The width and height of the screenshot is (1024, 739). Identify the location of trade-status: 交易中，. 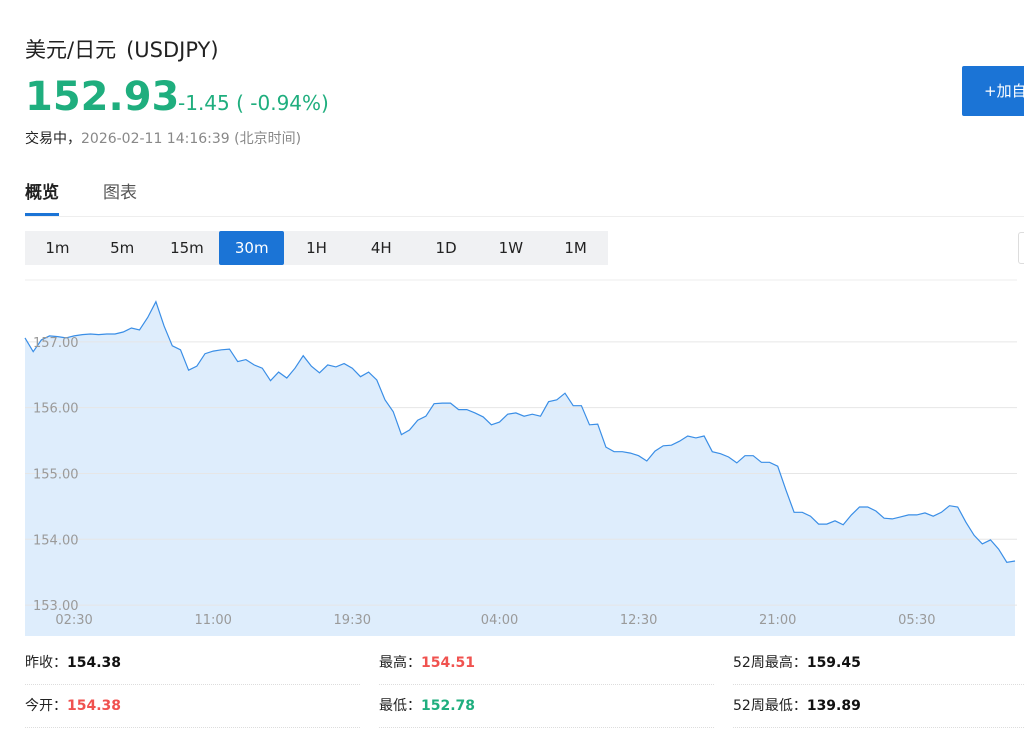
(53, 139).